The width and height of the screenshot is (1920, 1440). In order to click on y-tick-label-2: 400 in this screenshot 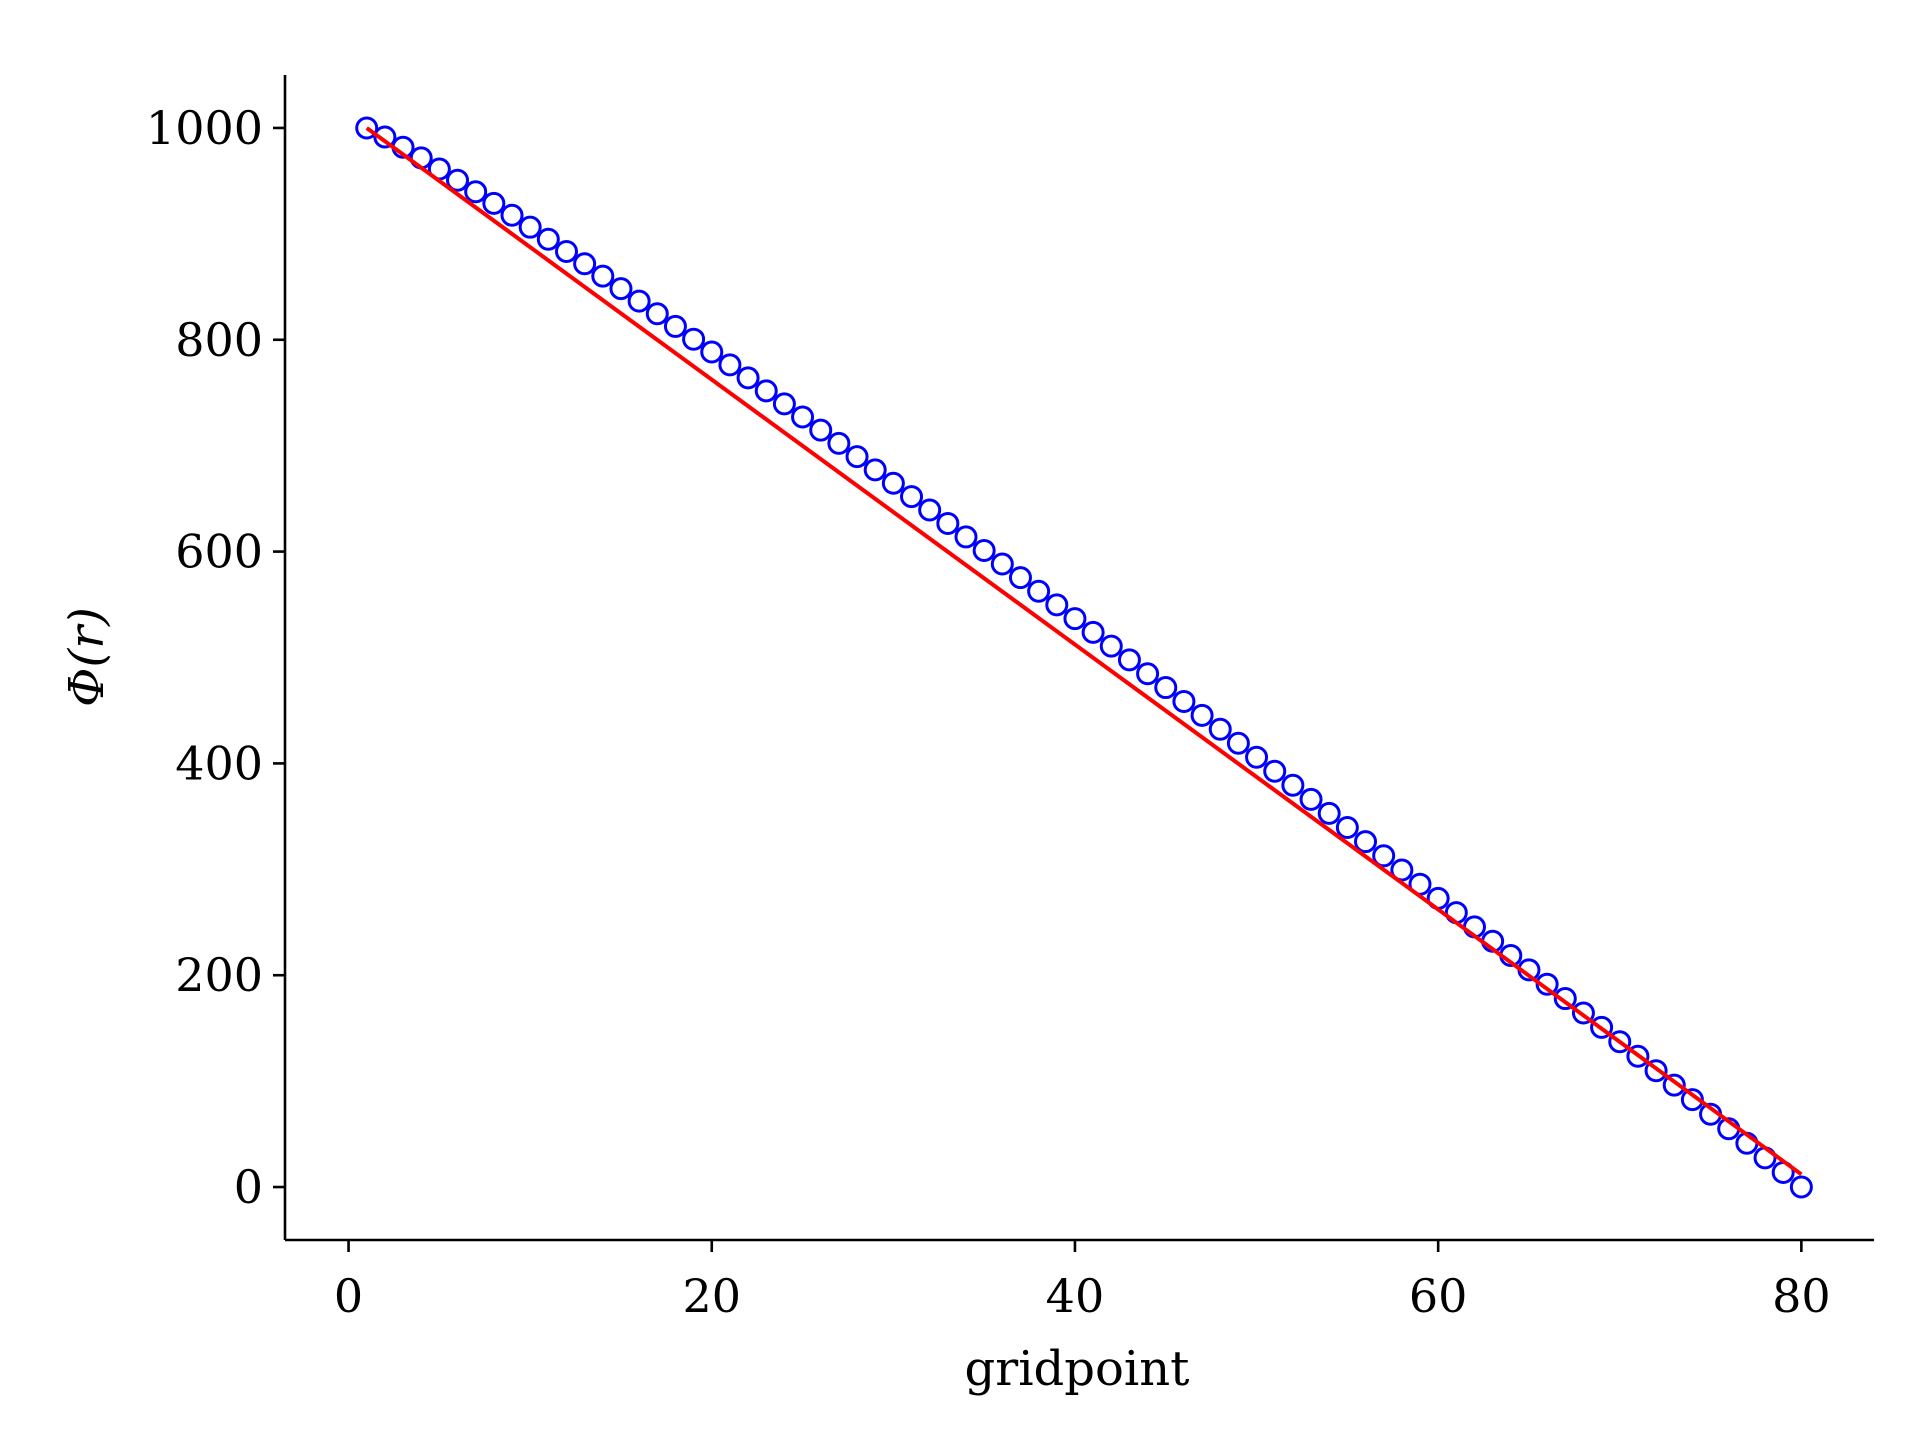, I will do `click(219, 763)`.